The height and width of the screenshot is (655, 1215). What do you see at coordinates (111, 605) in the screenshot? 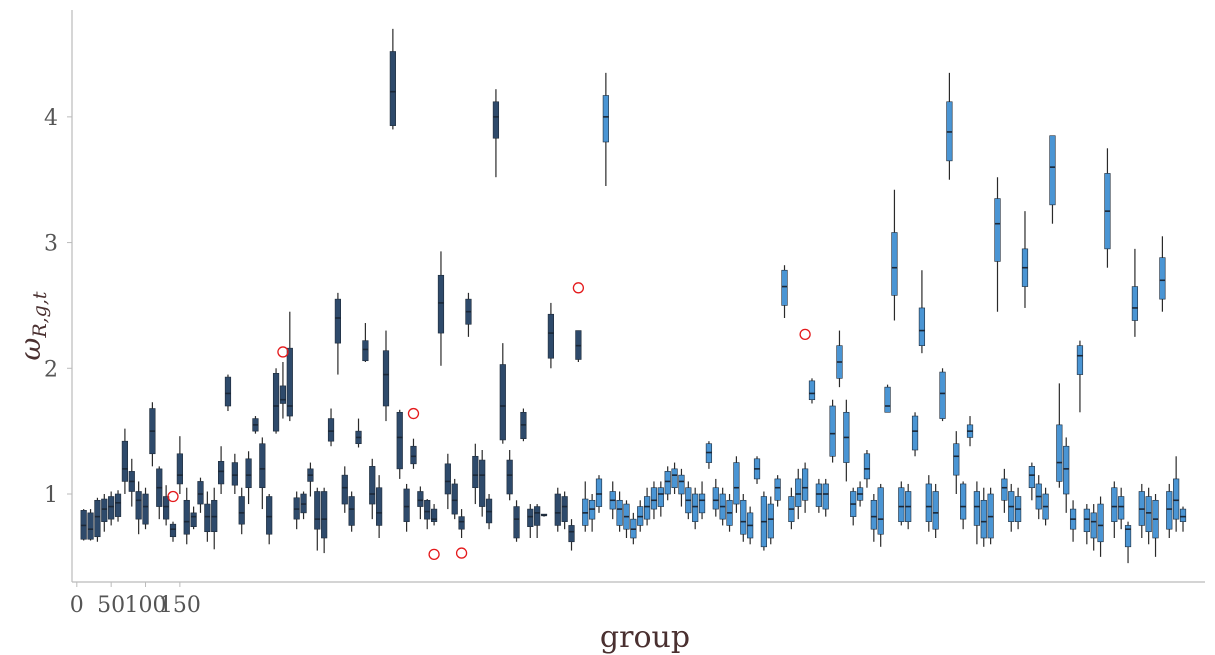
I see `x-tick-label: 50` at bounding box center [111, 605].